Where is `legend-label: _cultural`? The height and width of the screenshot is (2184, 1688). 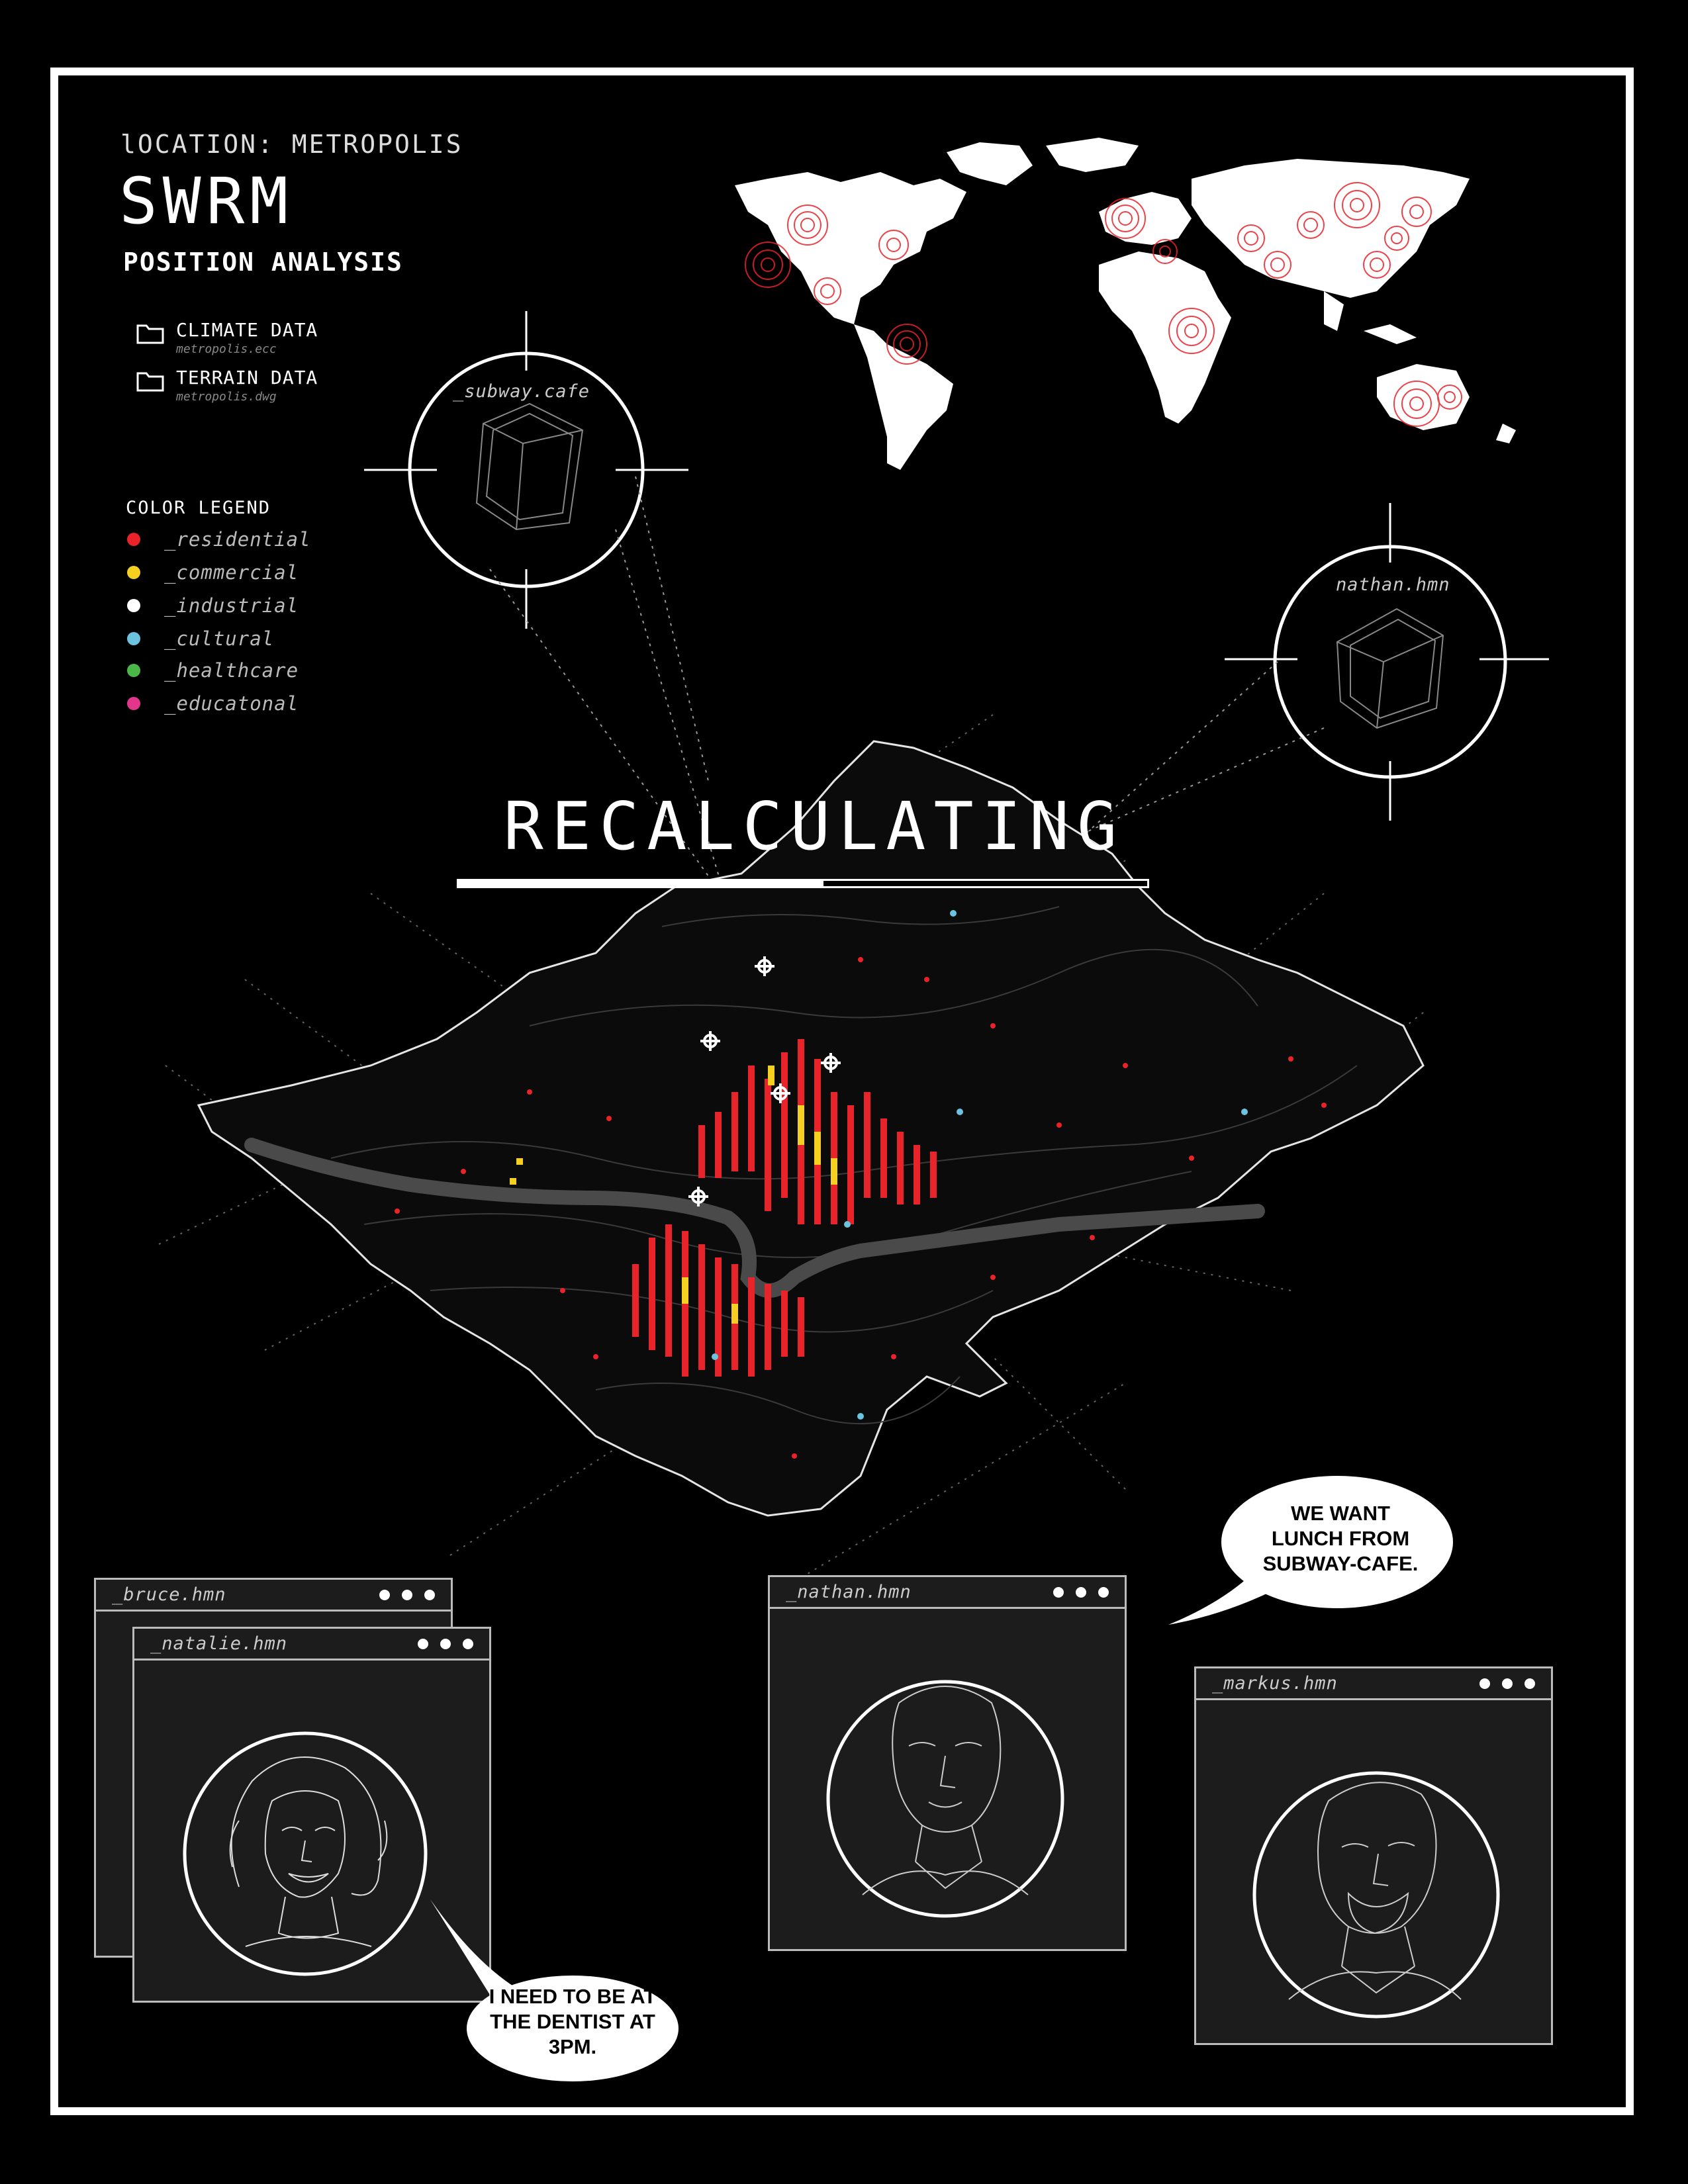 legend-label: _cultural is located at coordinates (219, 638).